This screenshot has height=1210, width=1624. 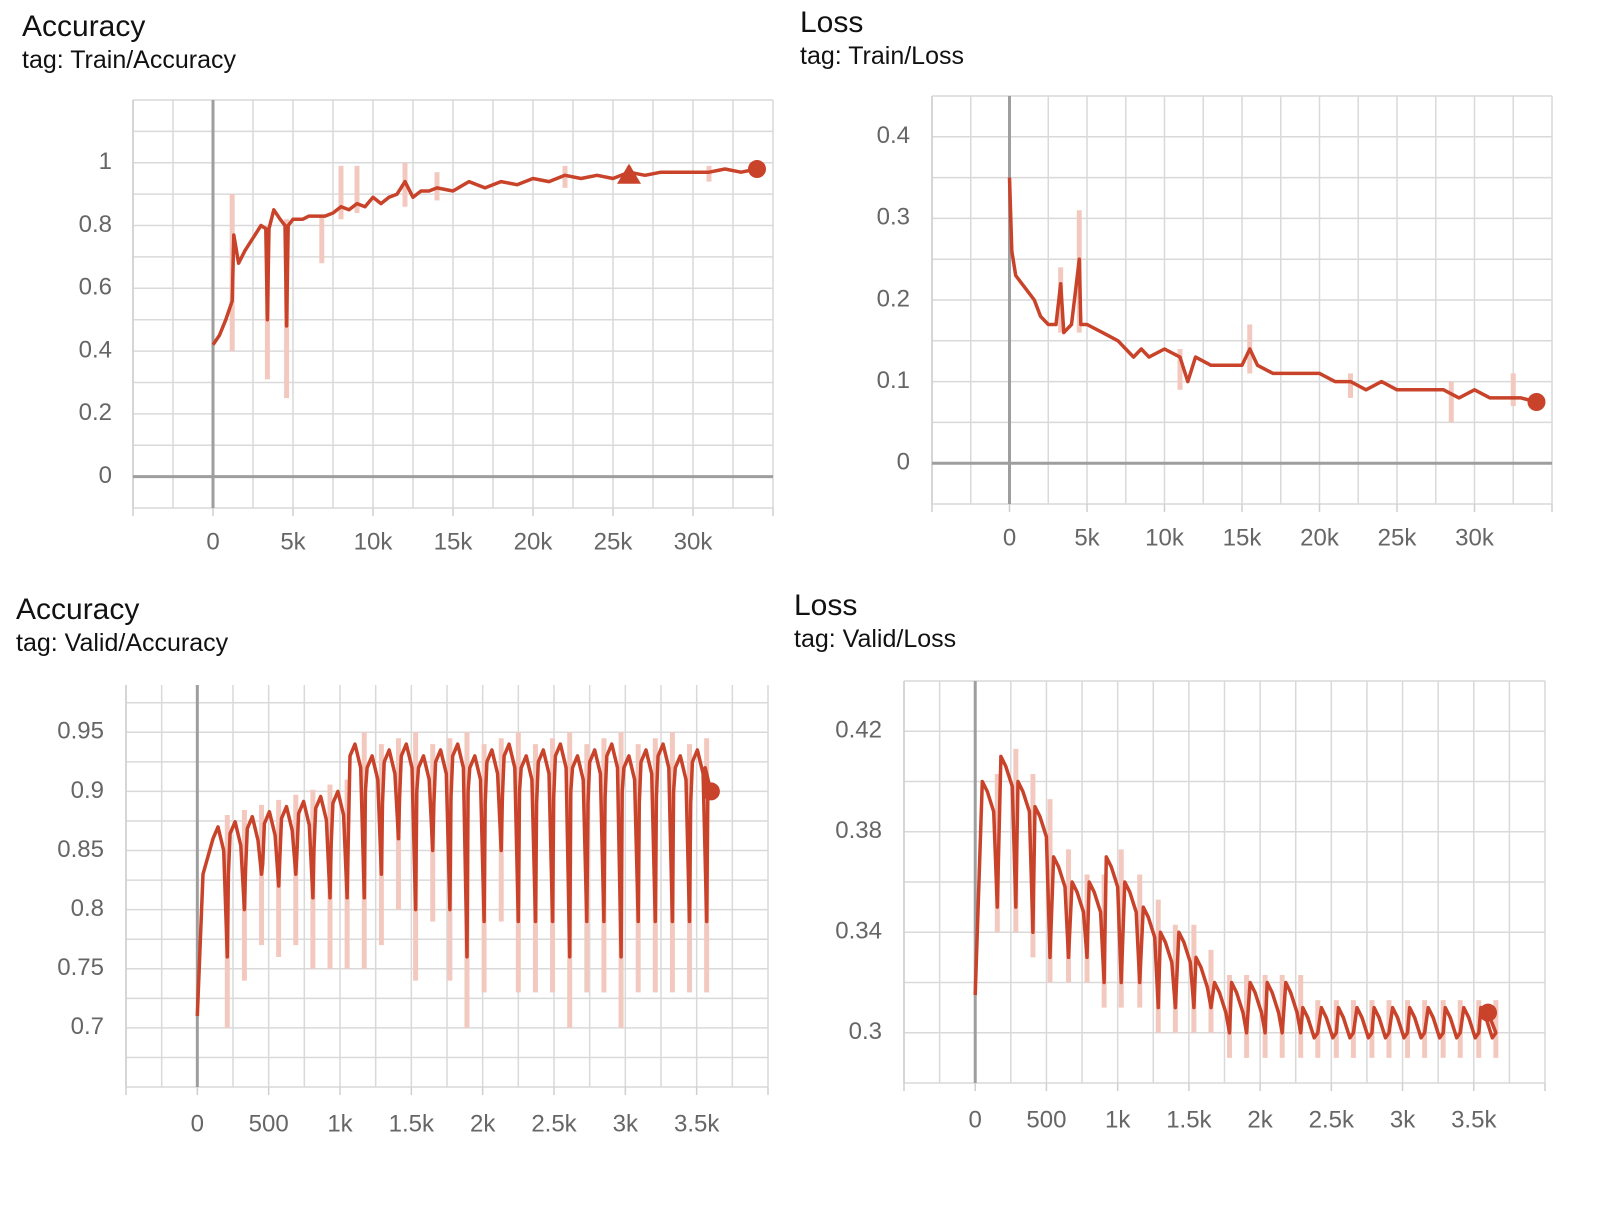 What do you see at coordinates (893, 380) in the screenshot?
I see `y-tick-label: 0.1` at bounding box center [893, 380].